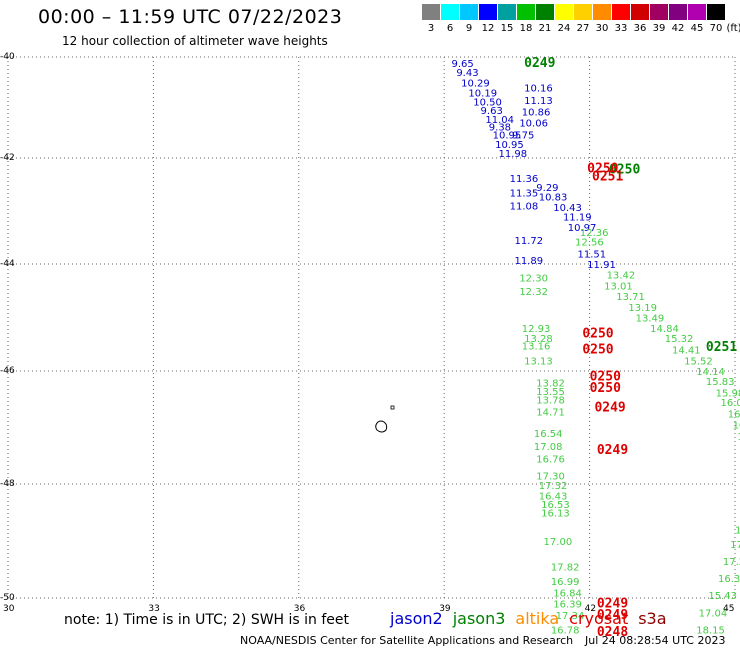 The width and height of the screenshot is (740, 650). What do you see at coordinates (697, 28) in the screenshot?
I see `legend-swatch-label: 45` at bounding box center [697, 28].